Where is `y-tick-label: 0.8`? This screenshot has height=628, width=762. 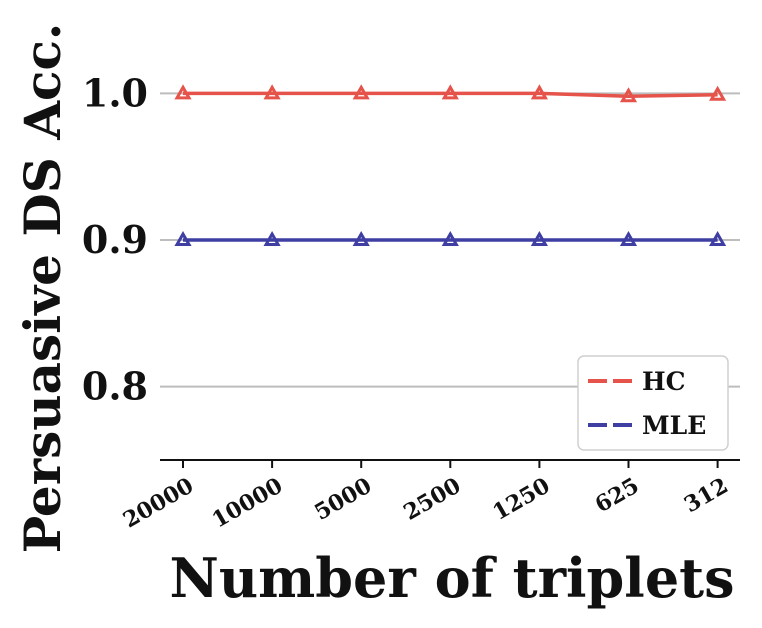
y-tick-label: 0.8 is located at coordinates (115, 386).